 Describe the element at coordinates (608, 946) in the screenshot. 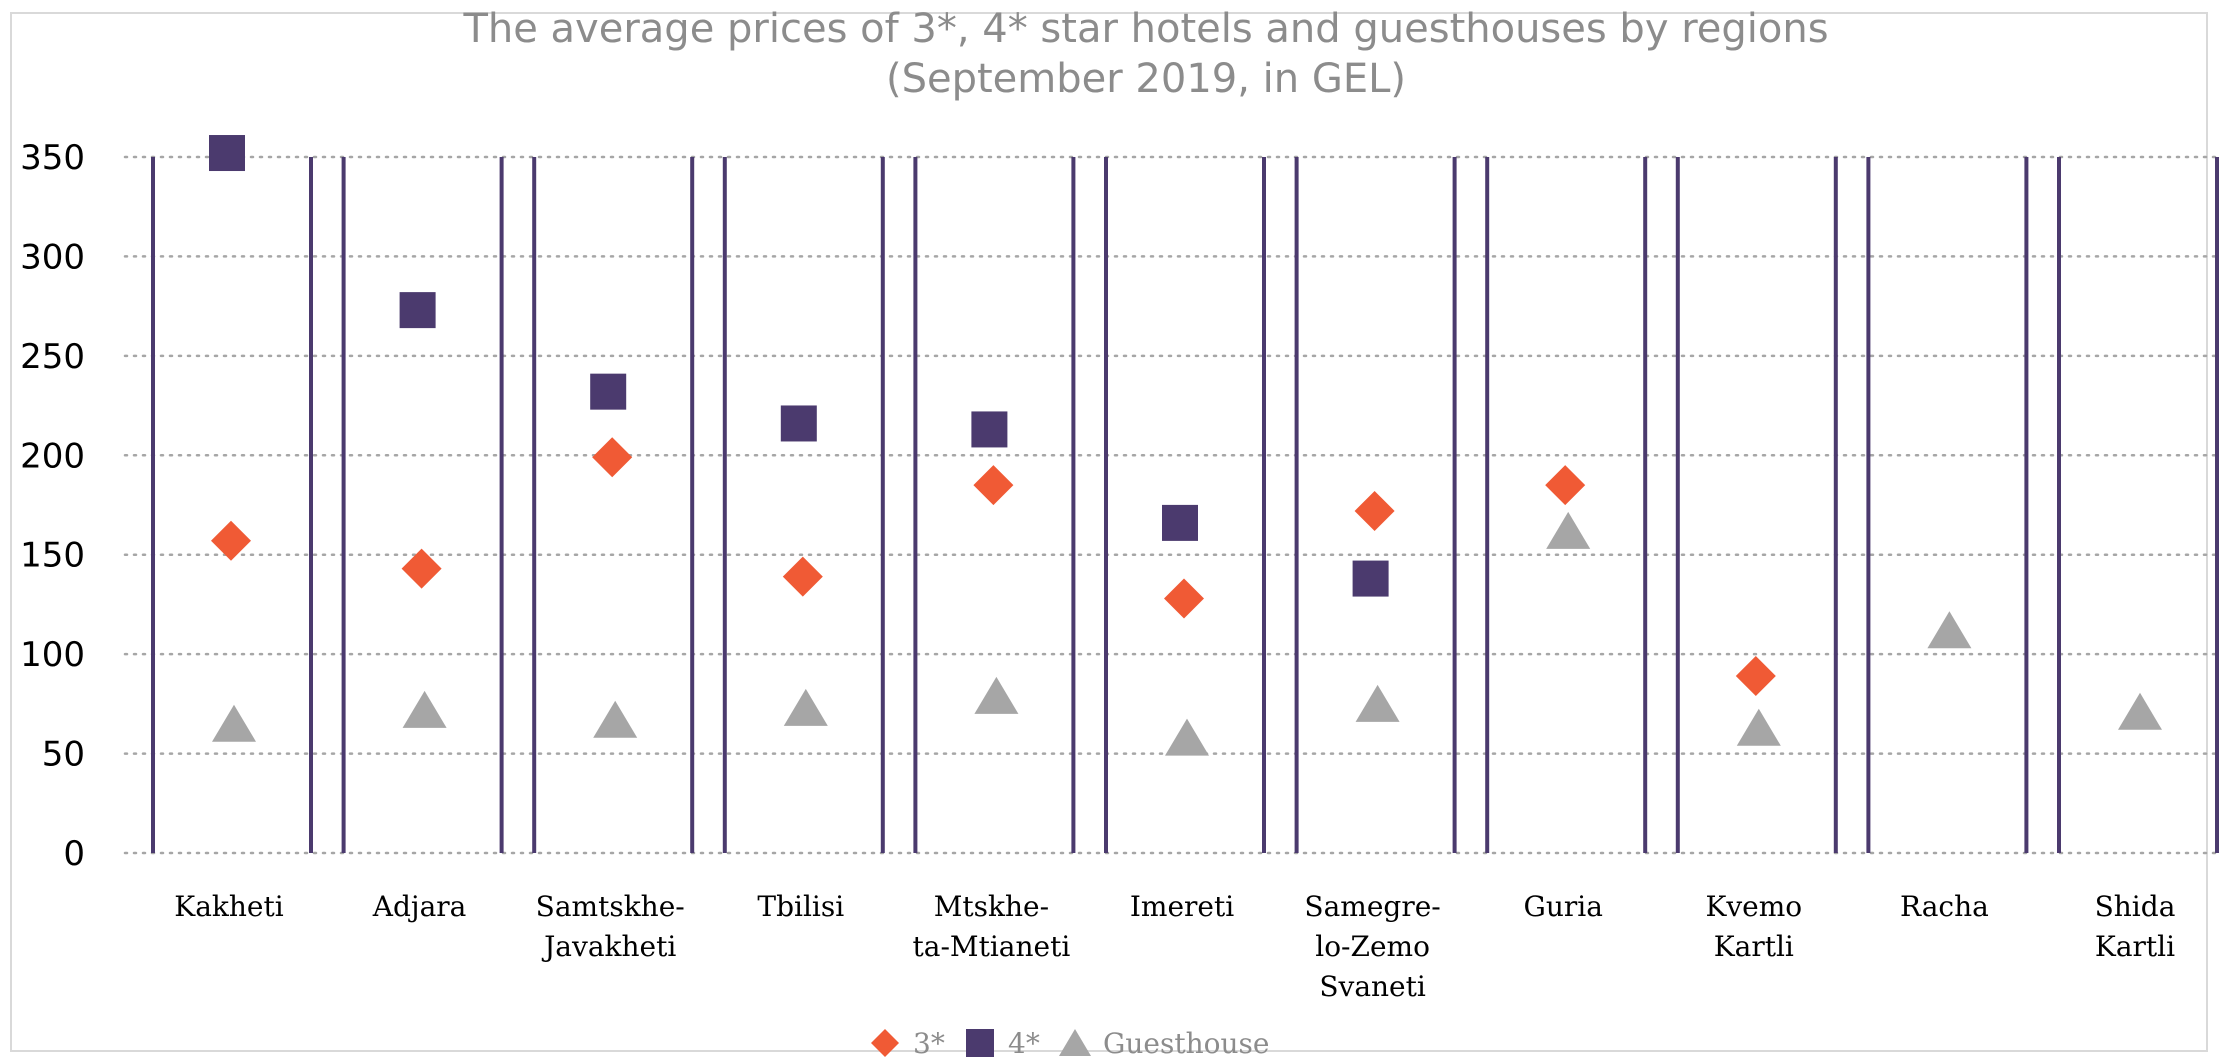

I see `x-category-label: Javakheti` at that location.